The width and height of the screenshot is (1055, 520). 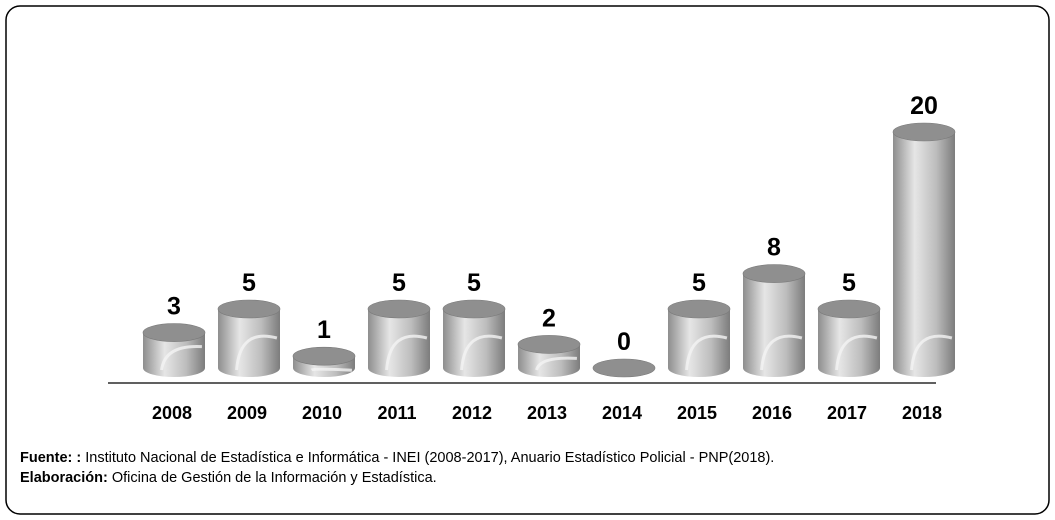 I want to click on x-tick-label: 2017, so click(x=847, y=413).